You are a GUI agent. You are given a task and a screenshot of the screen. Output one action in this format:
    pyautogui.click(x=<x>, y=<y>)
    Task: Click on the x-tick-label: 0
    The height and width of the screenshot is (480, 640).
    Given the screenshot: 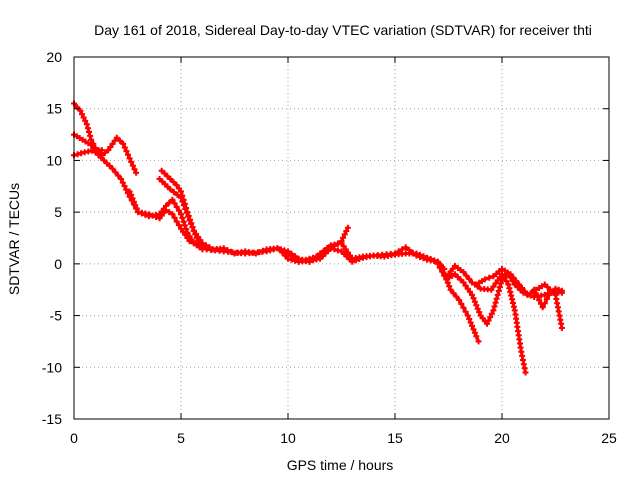 What is the action you would take?
    pyautogui.click(x=74, y=438)
    